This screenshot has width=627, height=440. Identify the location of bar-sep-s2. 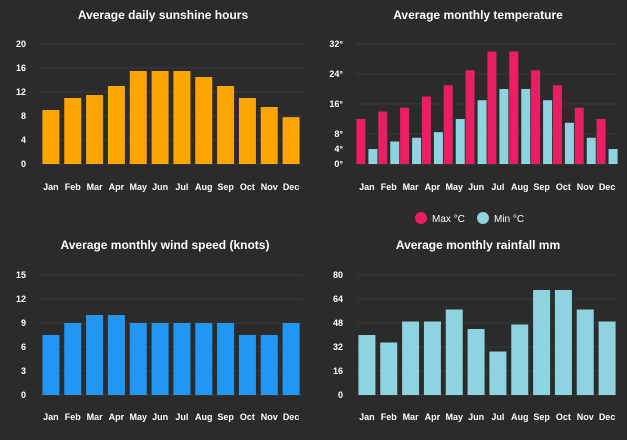
(548, 132).